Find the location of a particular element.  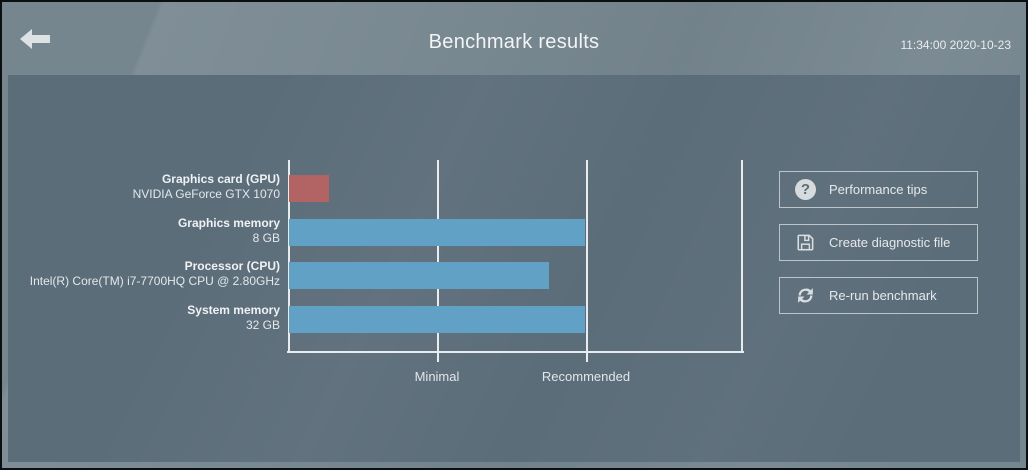

row-subtitle: 8 GB is located at coordinates (266, 238).